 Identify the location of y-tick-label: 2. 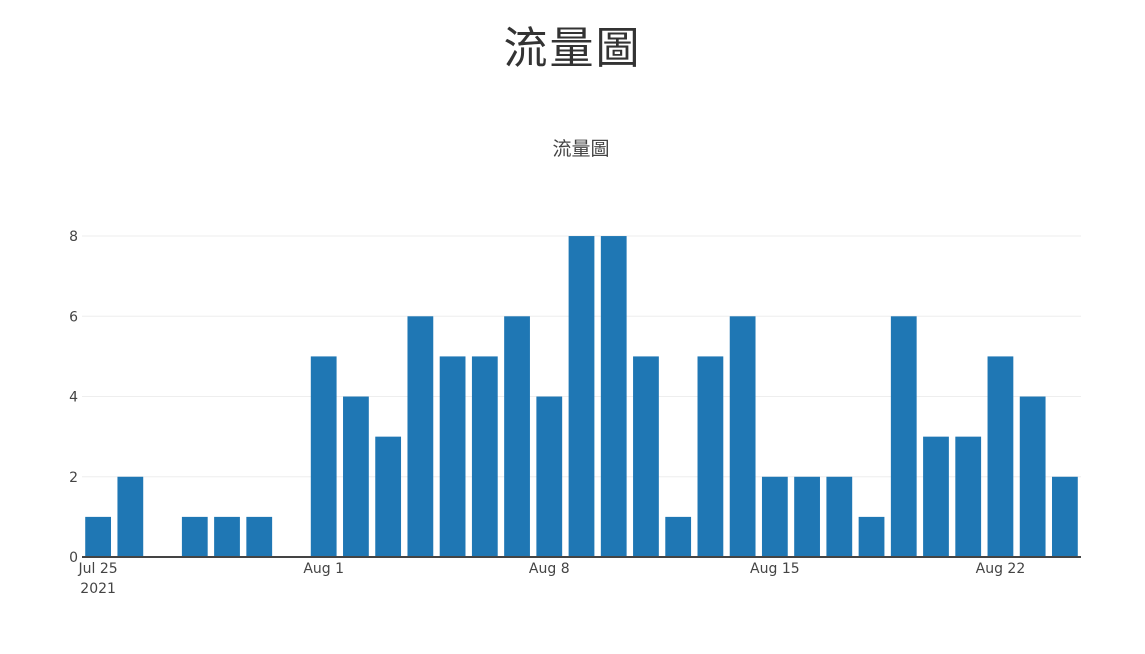
(73, 478).